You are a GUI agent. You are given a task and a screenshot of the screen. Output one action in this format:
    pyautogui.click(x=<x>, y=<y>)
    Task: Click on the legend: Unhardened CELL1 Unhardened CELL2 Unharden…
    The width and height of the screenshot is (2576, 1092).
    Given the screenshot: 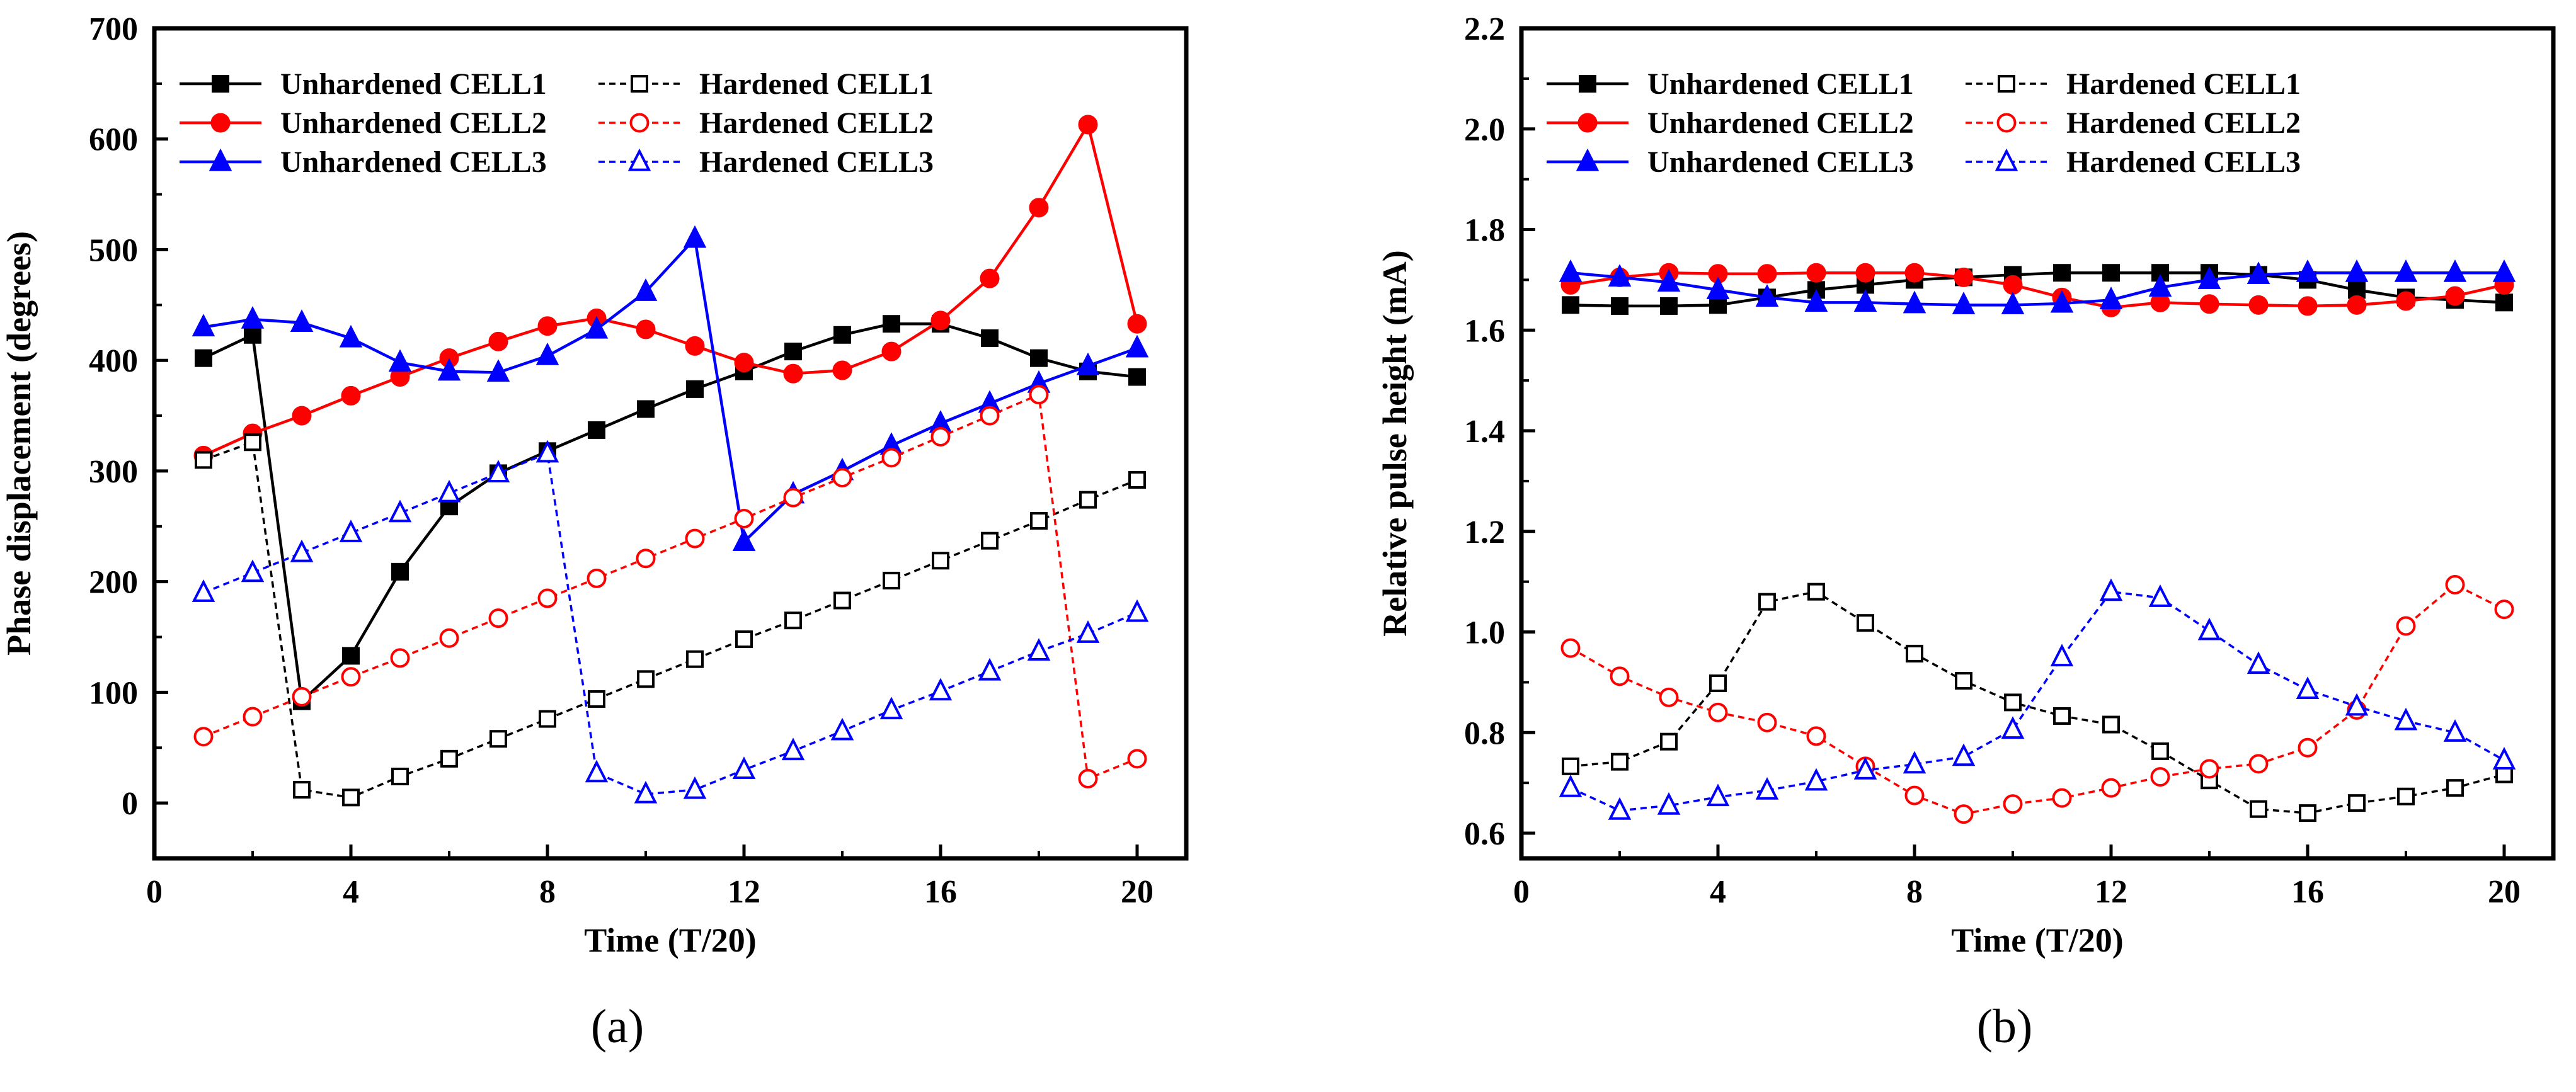 What is the action you would take?
    pyautogui.click(x=557, y=123)
    